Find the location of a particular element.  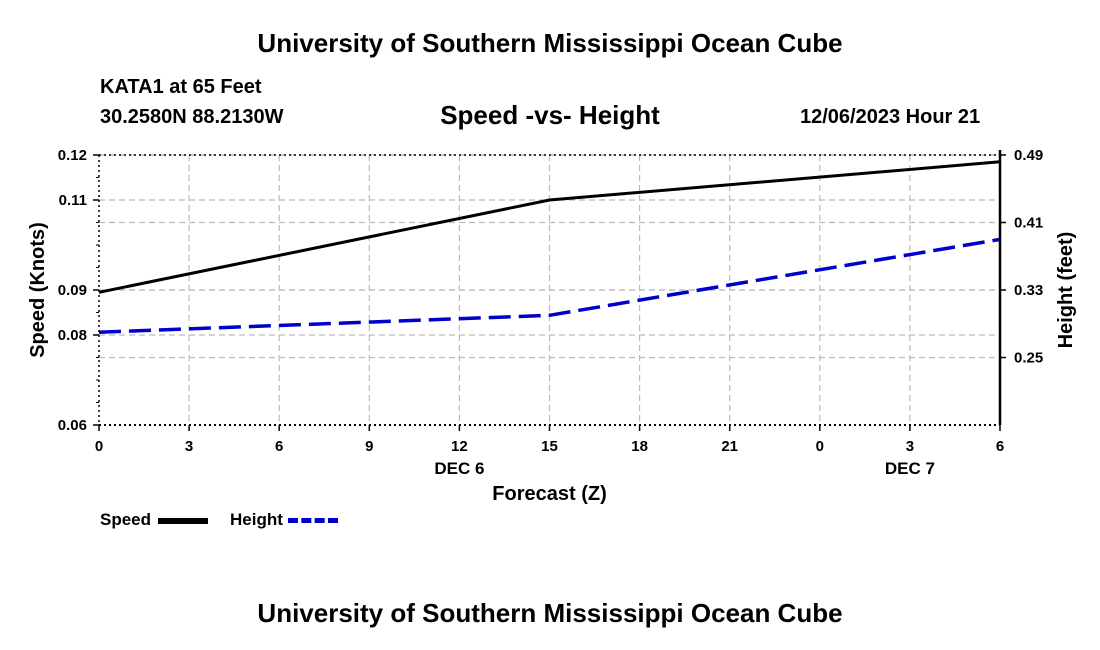

y-tick-label-left: 0.11 is located at coordinates (73, 200).